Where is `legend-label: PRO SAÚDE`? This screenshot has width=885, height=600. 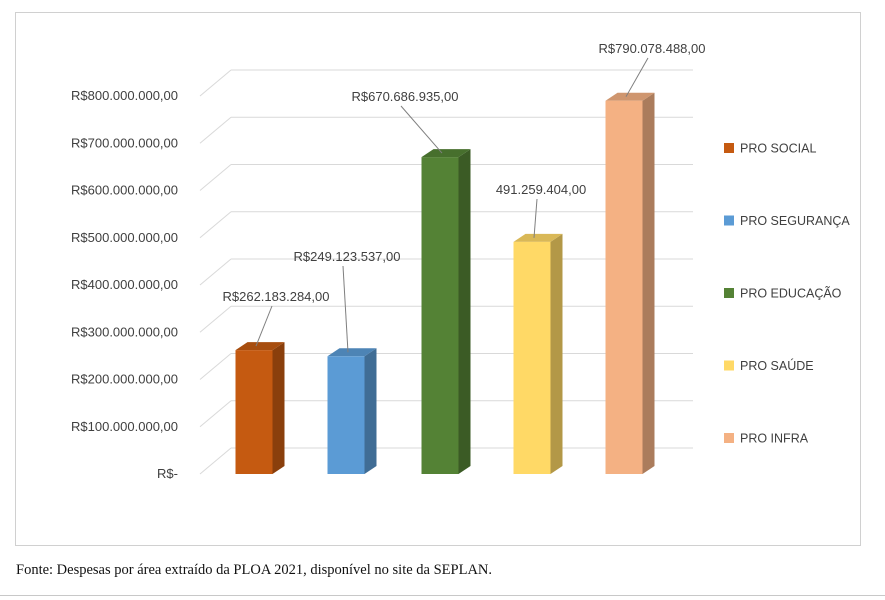
legend-label: PRO SAÚDE is located at coordinates (777, 365).